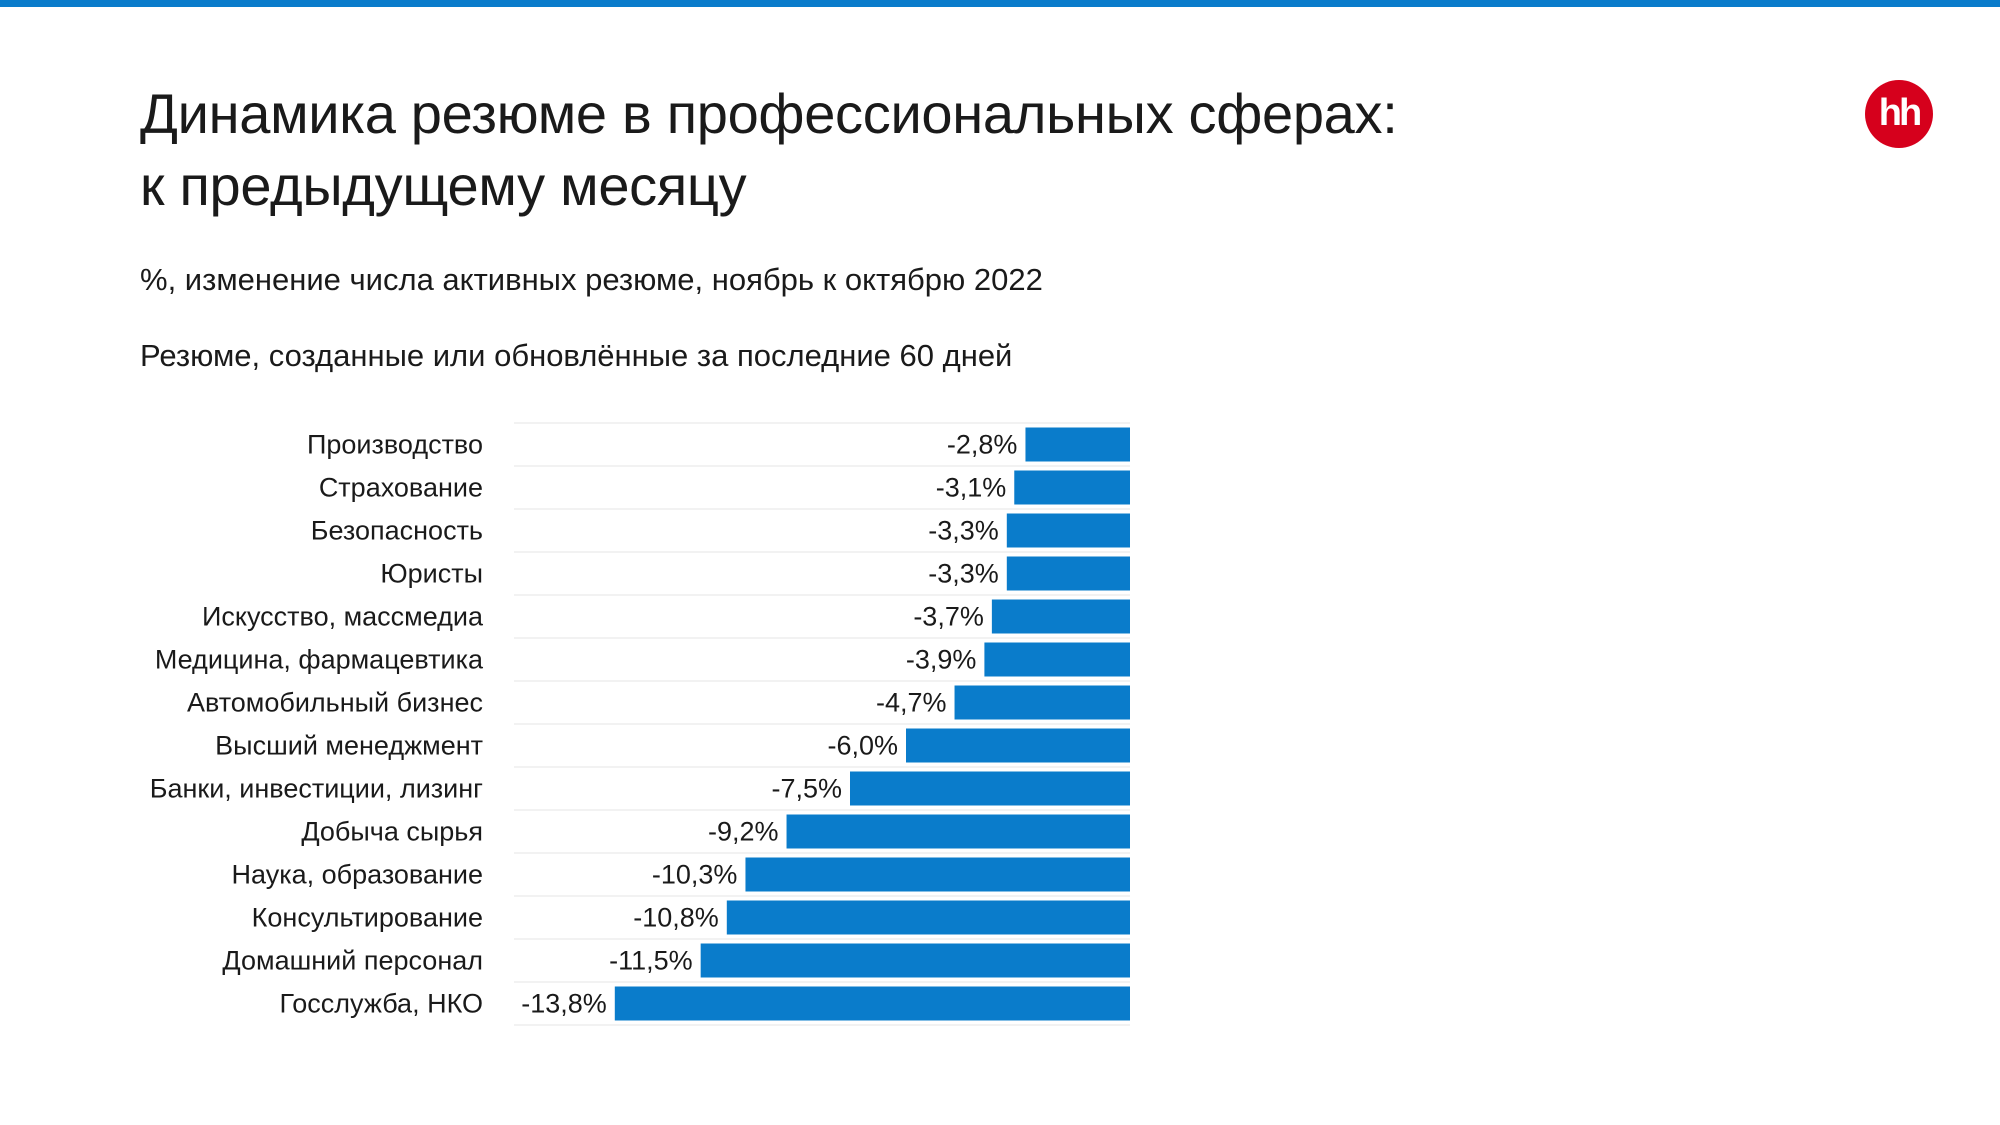 Image resolution: width=2000 pixels, height=1125 pixels. I want to click on category-label: Высший менеджмент, so click(349, 746).